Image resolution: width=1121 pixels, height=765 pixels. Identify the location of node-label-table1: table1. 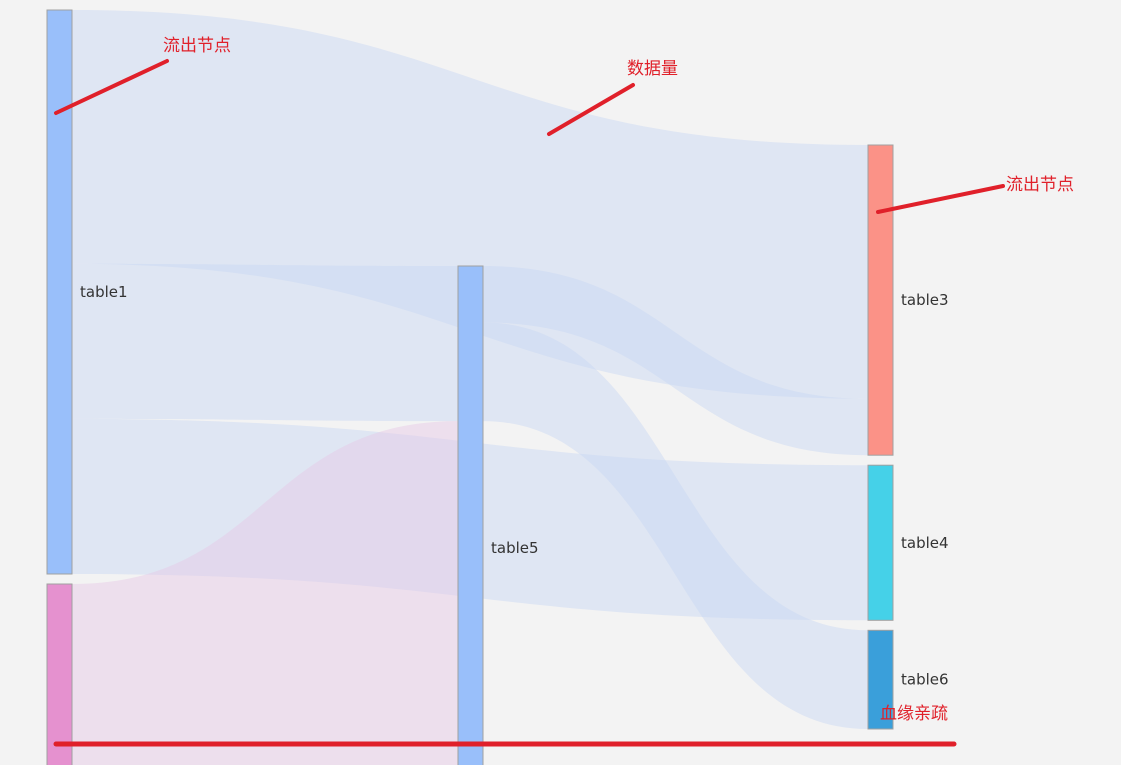
(104, 292).